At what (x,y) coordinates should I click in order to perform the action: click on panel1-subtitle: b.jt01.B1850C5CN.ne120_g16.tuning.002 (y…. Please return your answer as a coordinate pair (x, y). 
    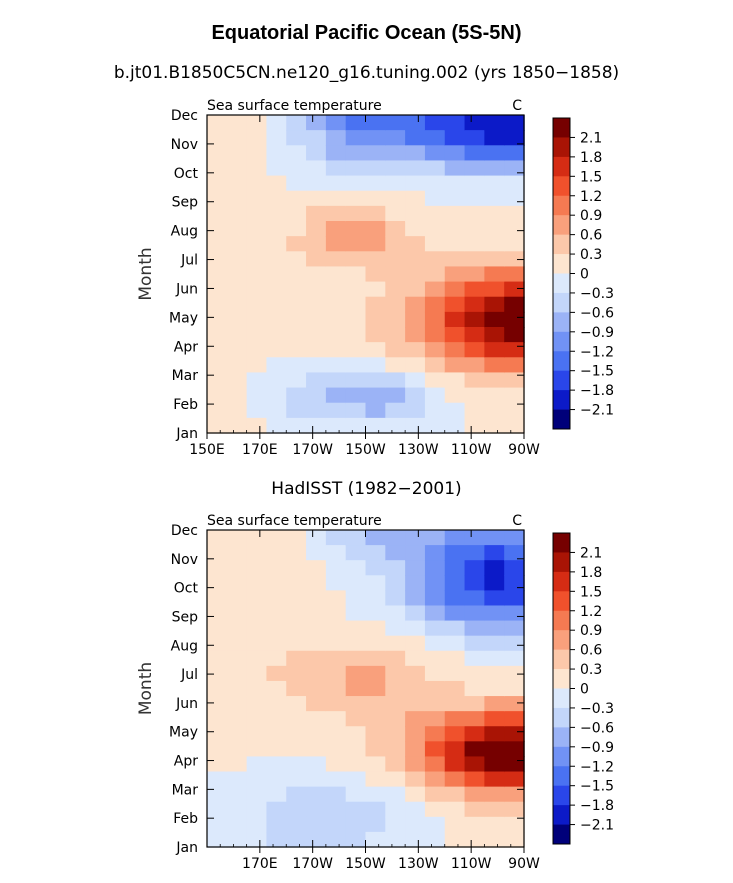
    Looking at the image, I should click on (366, 73).